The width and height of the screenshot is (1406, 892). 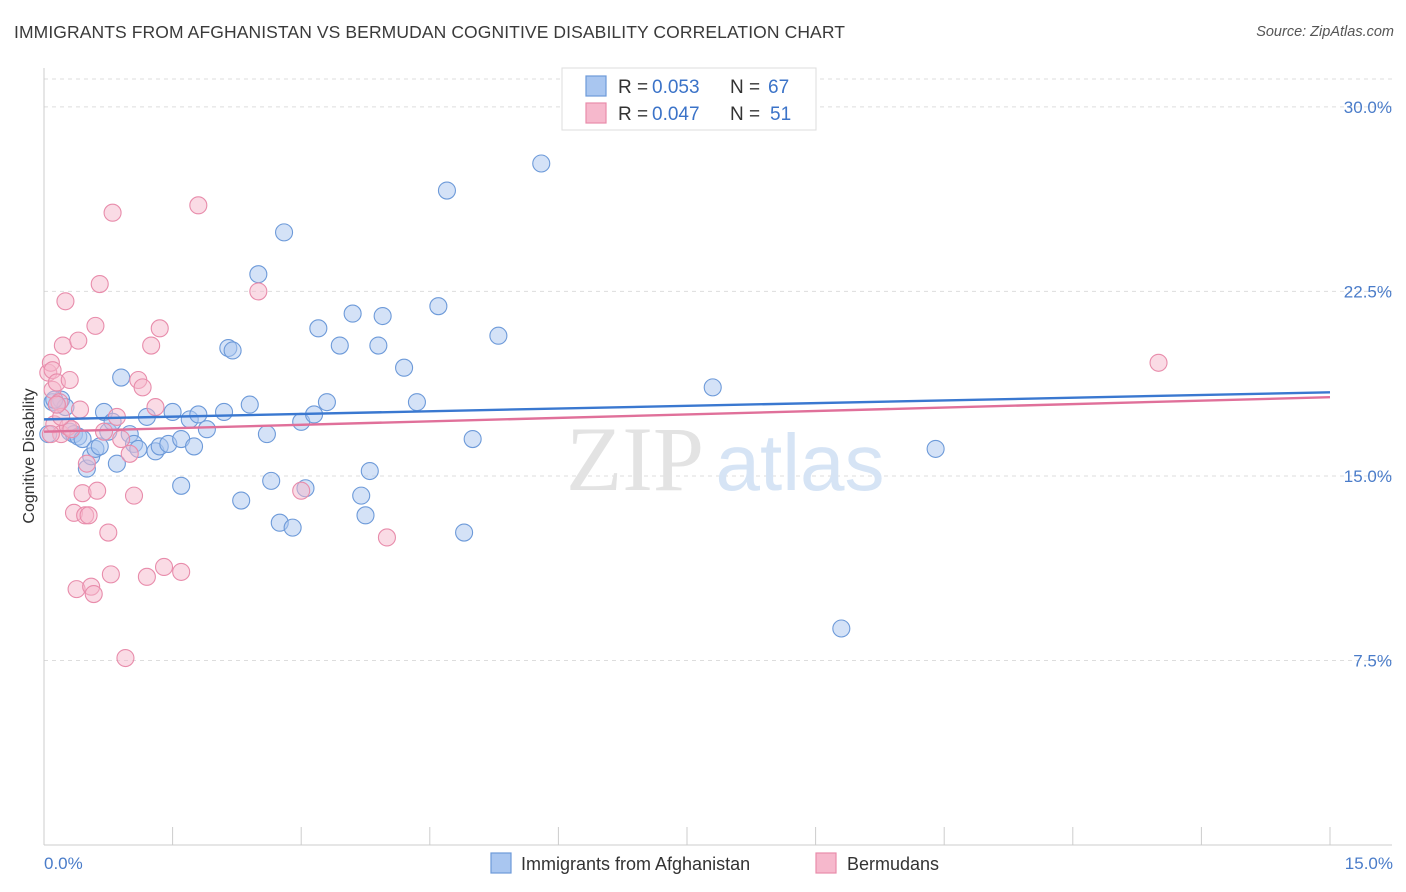 I want to click on bottom-legend: Immigrants from Afghanistan Bermudans, so click(x=714, y=863).